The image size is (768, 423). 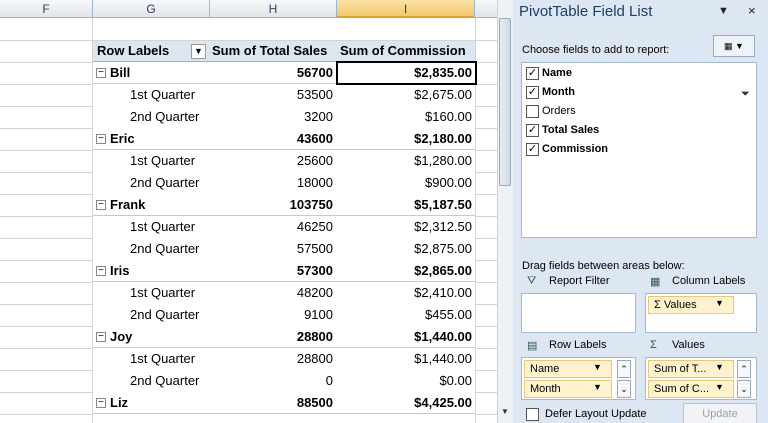 What do you see at coordinates (558, 92) in the screenshot?
I see `field-name: Month` at bounding box center [558, 92].